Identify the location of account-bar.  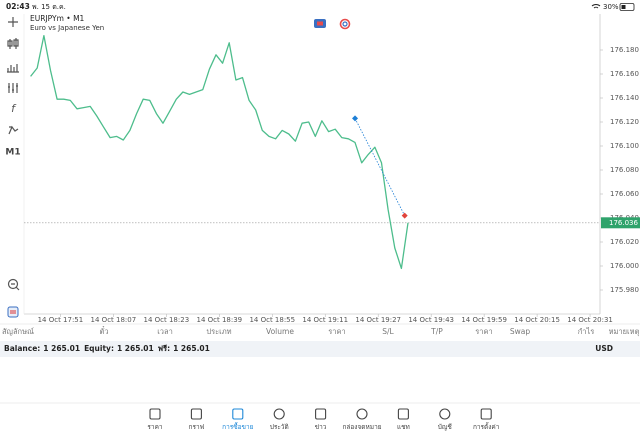
(320, 349).